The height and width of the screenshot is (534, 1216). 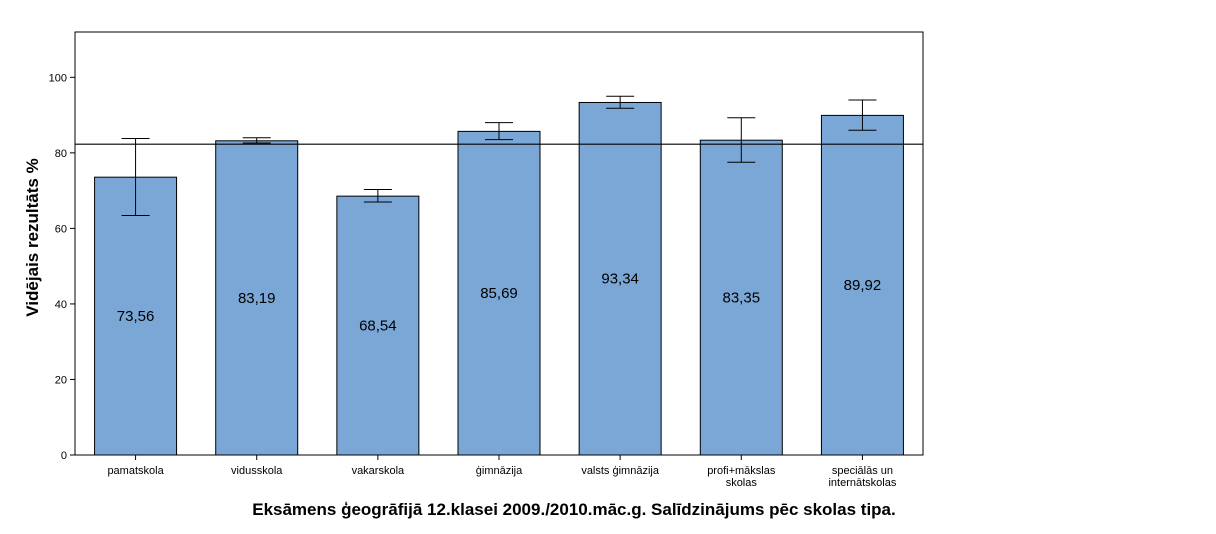 What do you see at coordinates (620, 470) in the screenshot?
I see `x-category-label: valsts ģimnāzija` at bounding box center [620, 470].